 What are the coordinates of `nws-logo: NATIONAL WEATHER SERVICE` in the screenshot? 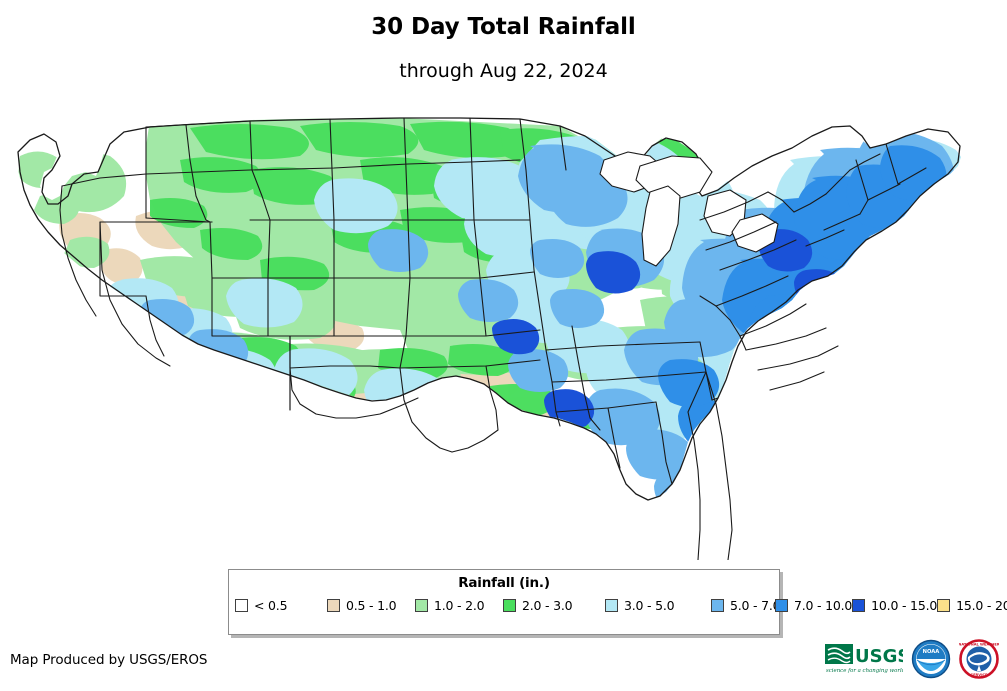 It's located at (979, 659).